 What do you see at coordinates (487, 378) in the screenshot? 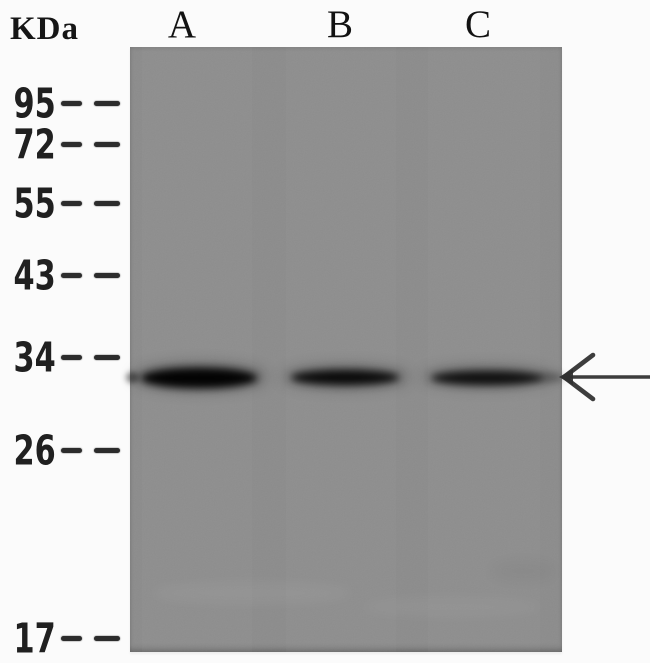
I see `band-lane-c` at bounding box center [487, 378].